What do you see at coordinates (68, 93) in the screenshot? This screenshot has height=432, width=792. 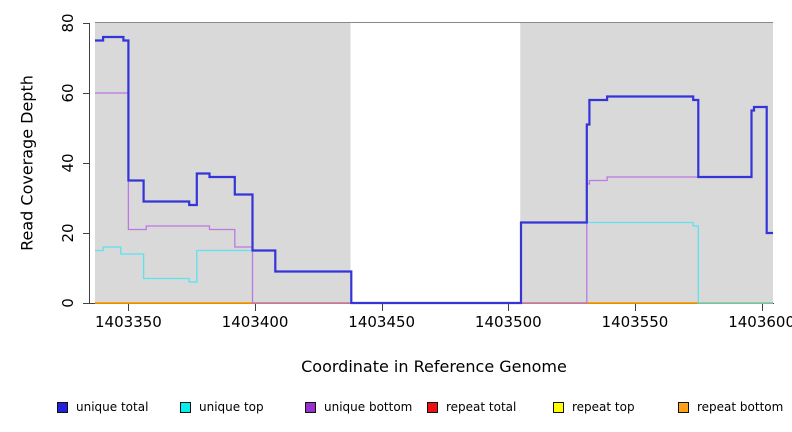 I see `y-tick-label: 60` at bounding box center [68, 93].